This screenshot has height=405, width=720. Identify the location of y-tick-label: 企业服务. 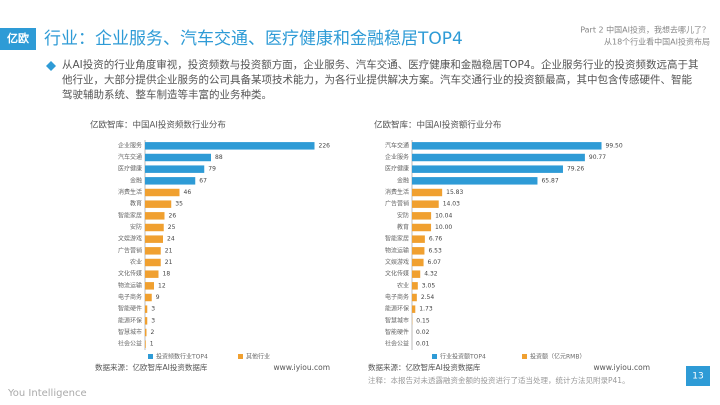
(397, 157).